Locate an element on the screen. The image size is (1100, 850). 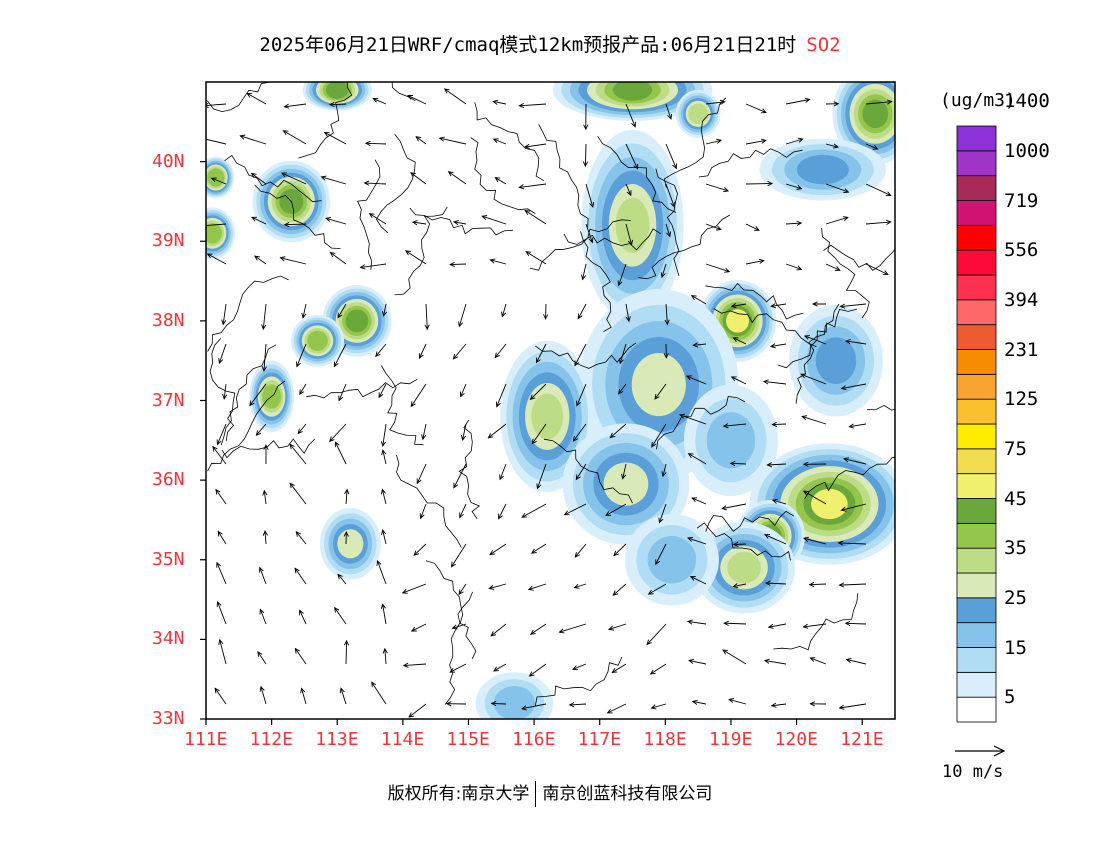
colorbar-label: 15 is located at coordinates (1015, 647).